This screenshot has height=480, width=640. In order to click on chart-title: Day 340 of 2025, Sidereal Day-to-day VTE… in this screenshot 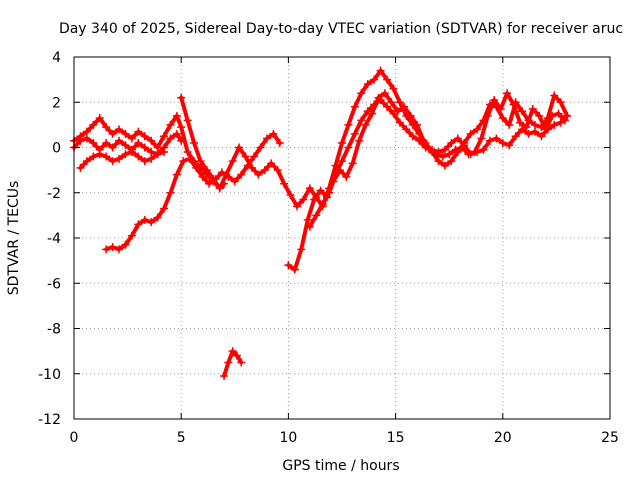, I will do `click(341, 29)`.